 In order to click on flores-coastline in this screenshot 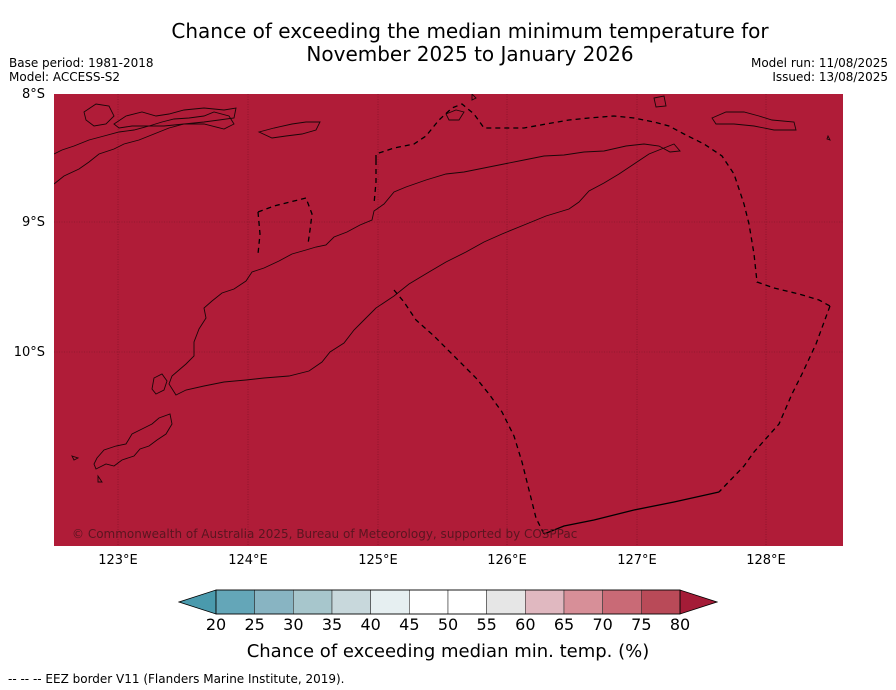, I will do `click(144, 148)`.